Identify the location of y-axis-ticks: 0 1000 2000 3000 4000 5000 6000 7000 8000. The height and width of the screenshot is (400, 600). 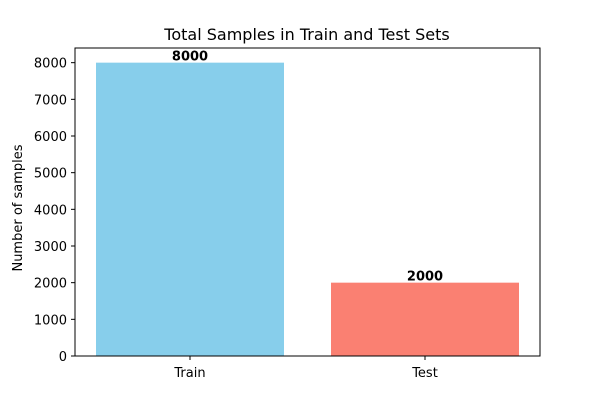
(54, 211).